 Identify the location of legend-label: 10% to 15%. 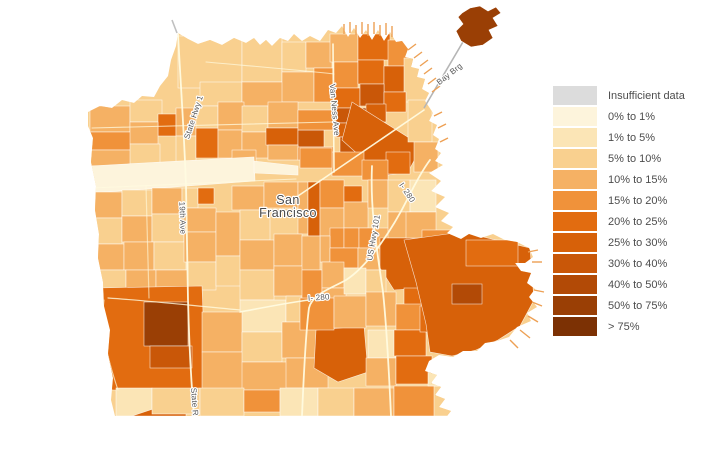
(638, 179).